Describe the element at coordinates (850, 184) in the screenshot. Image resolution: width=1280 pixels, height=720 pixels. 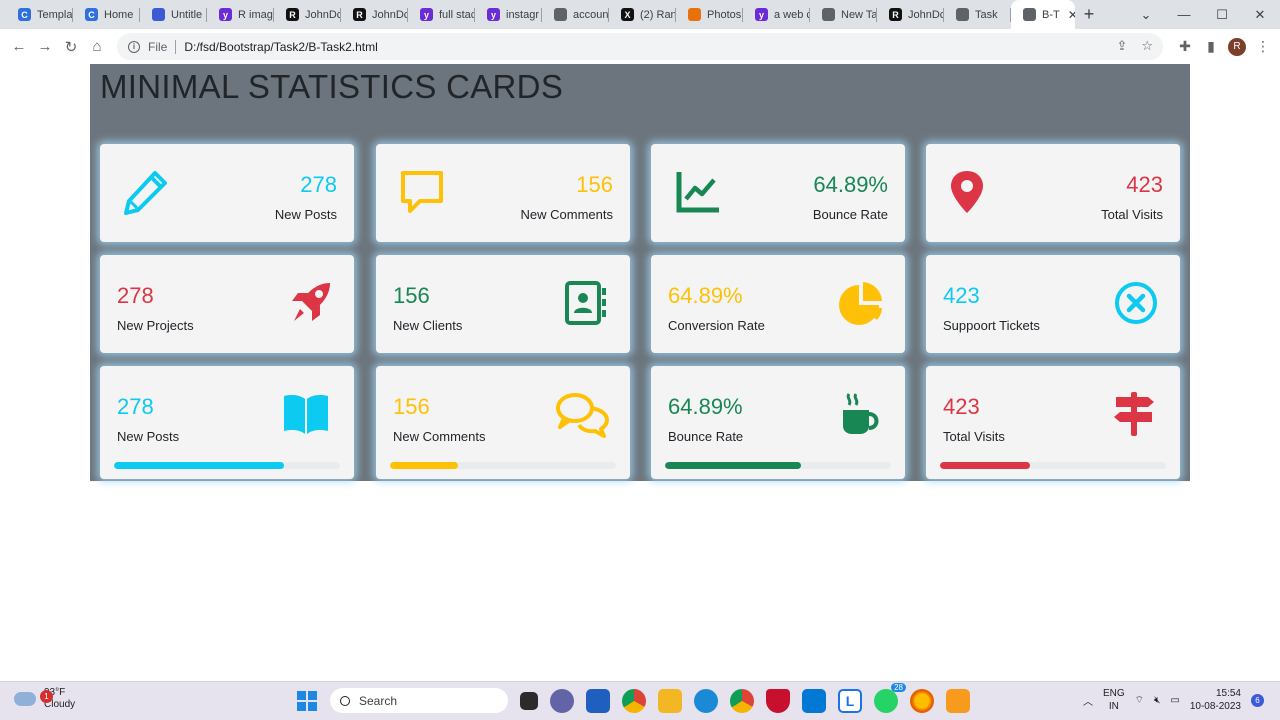
I see `stat-value: 64.89%` at that location.